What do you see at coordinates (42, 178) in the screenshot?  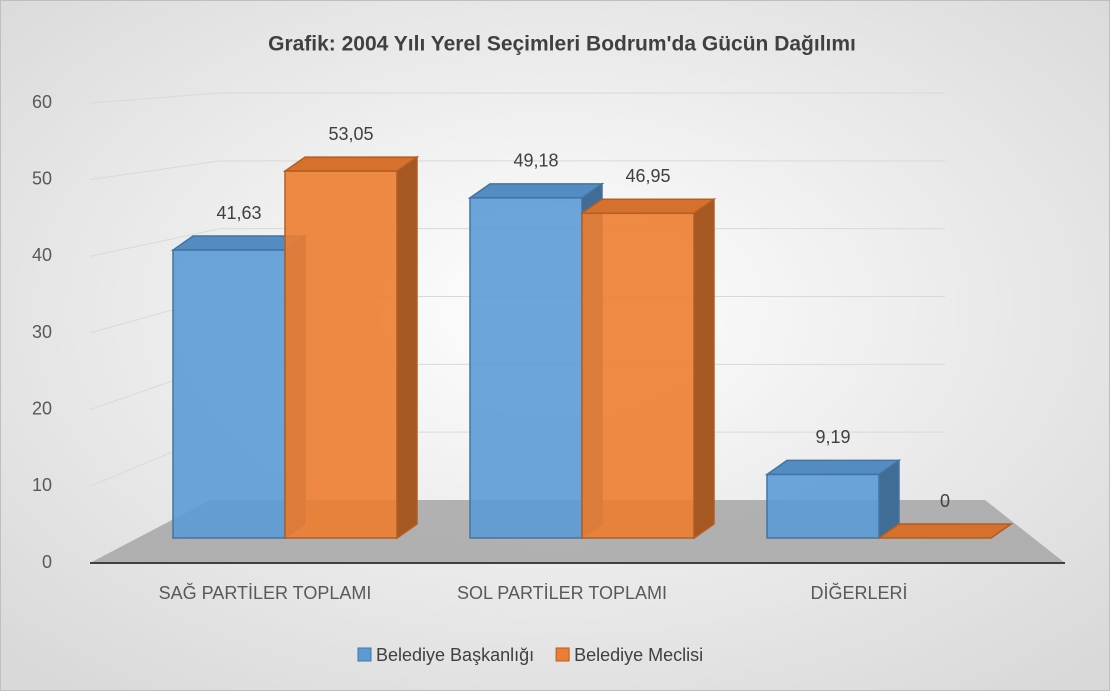 I see `y-tick-label: 50` at bounding box center [42, 178].